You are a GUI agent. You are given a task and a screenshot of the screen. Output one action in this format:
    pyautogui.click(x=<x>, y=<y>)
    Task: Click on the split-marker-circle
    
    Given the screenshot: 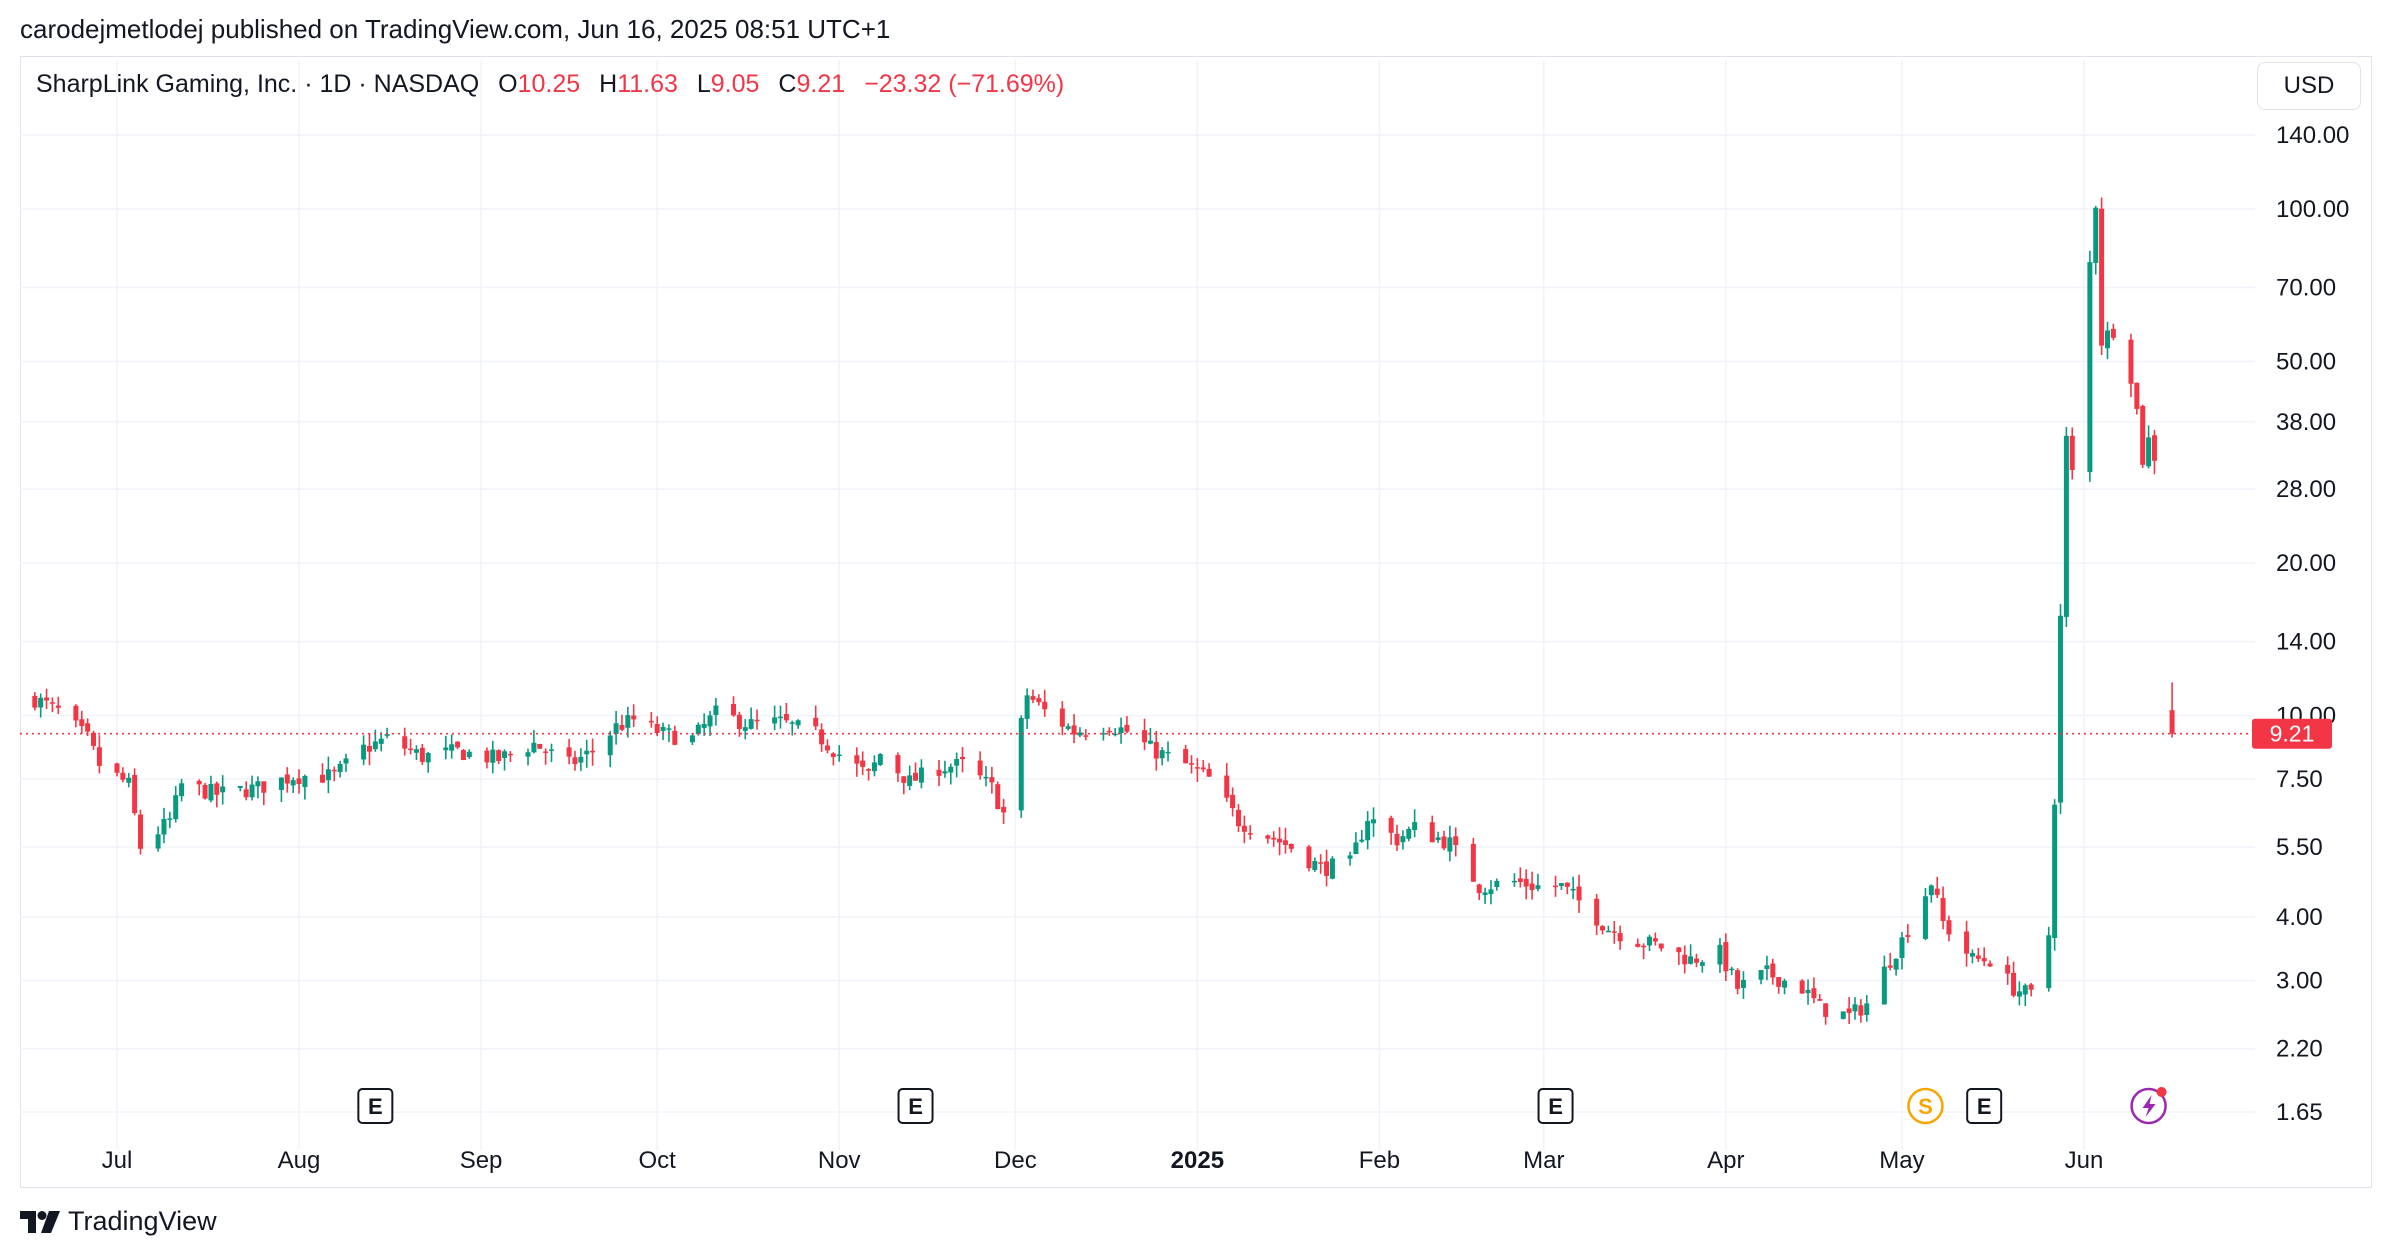 What is the action you would take?
    pyautogui.click(x=1925, y=1106)
    